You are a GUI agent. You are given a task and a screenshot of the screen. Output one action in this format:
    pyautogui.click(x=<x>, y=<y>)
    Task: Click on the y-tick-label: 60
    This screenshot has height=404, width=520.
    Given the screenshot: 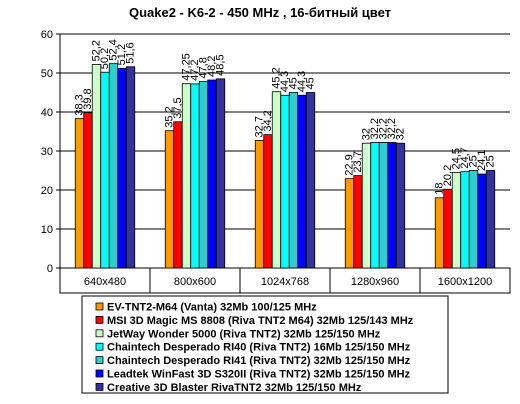 What is the action you would take?
    pyautogui.click(x=47, y=35)
    